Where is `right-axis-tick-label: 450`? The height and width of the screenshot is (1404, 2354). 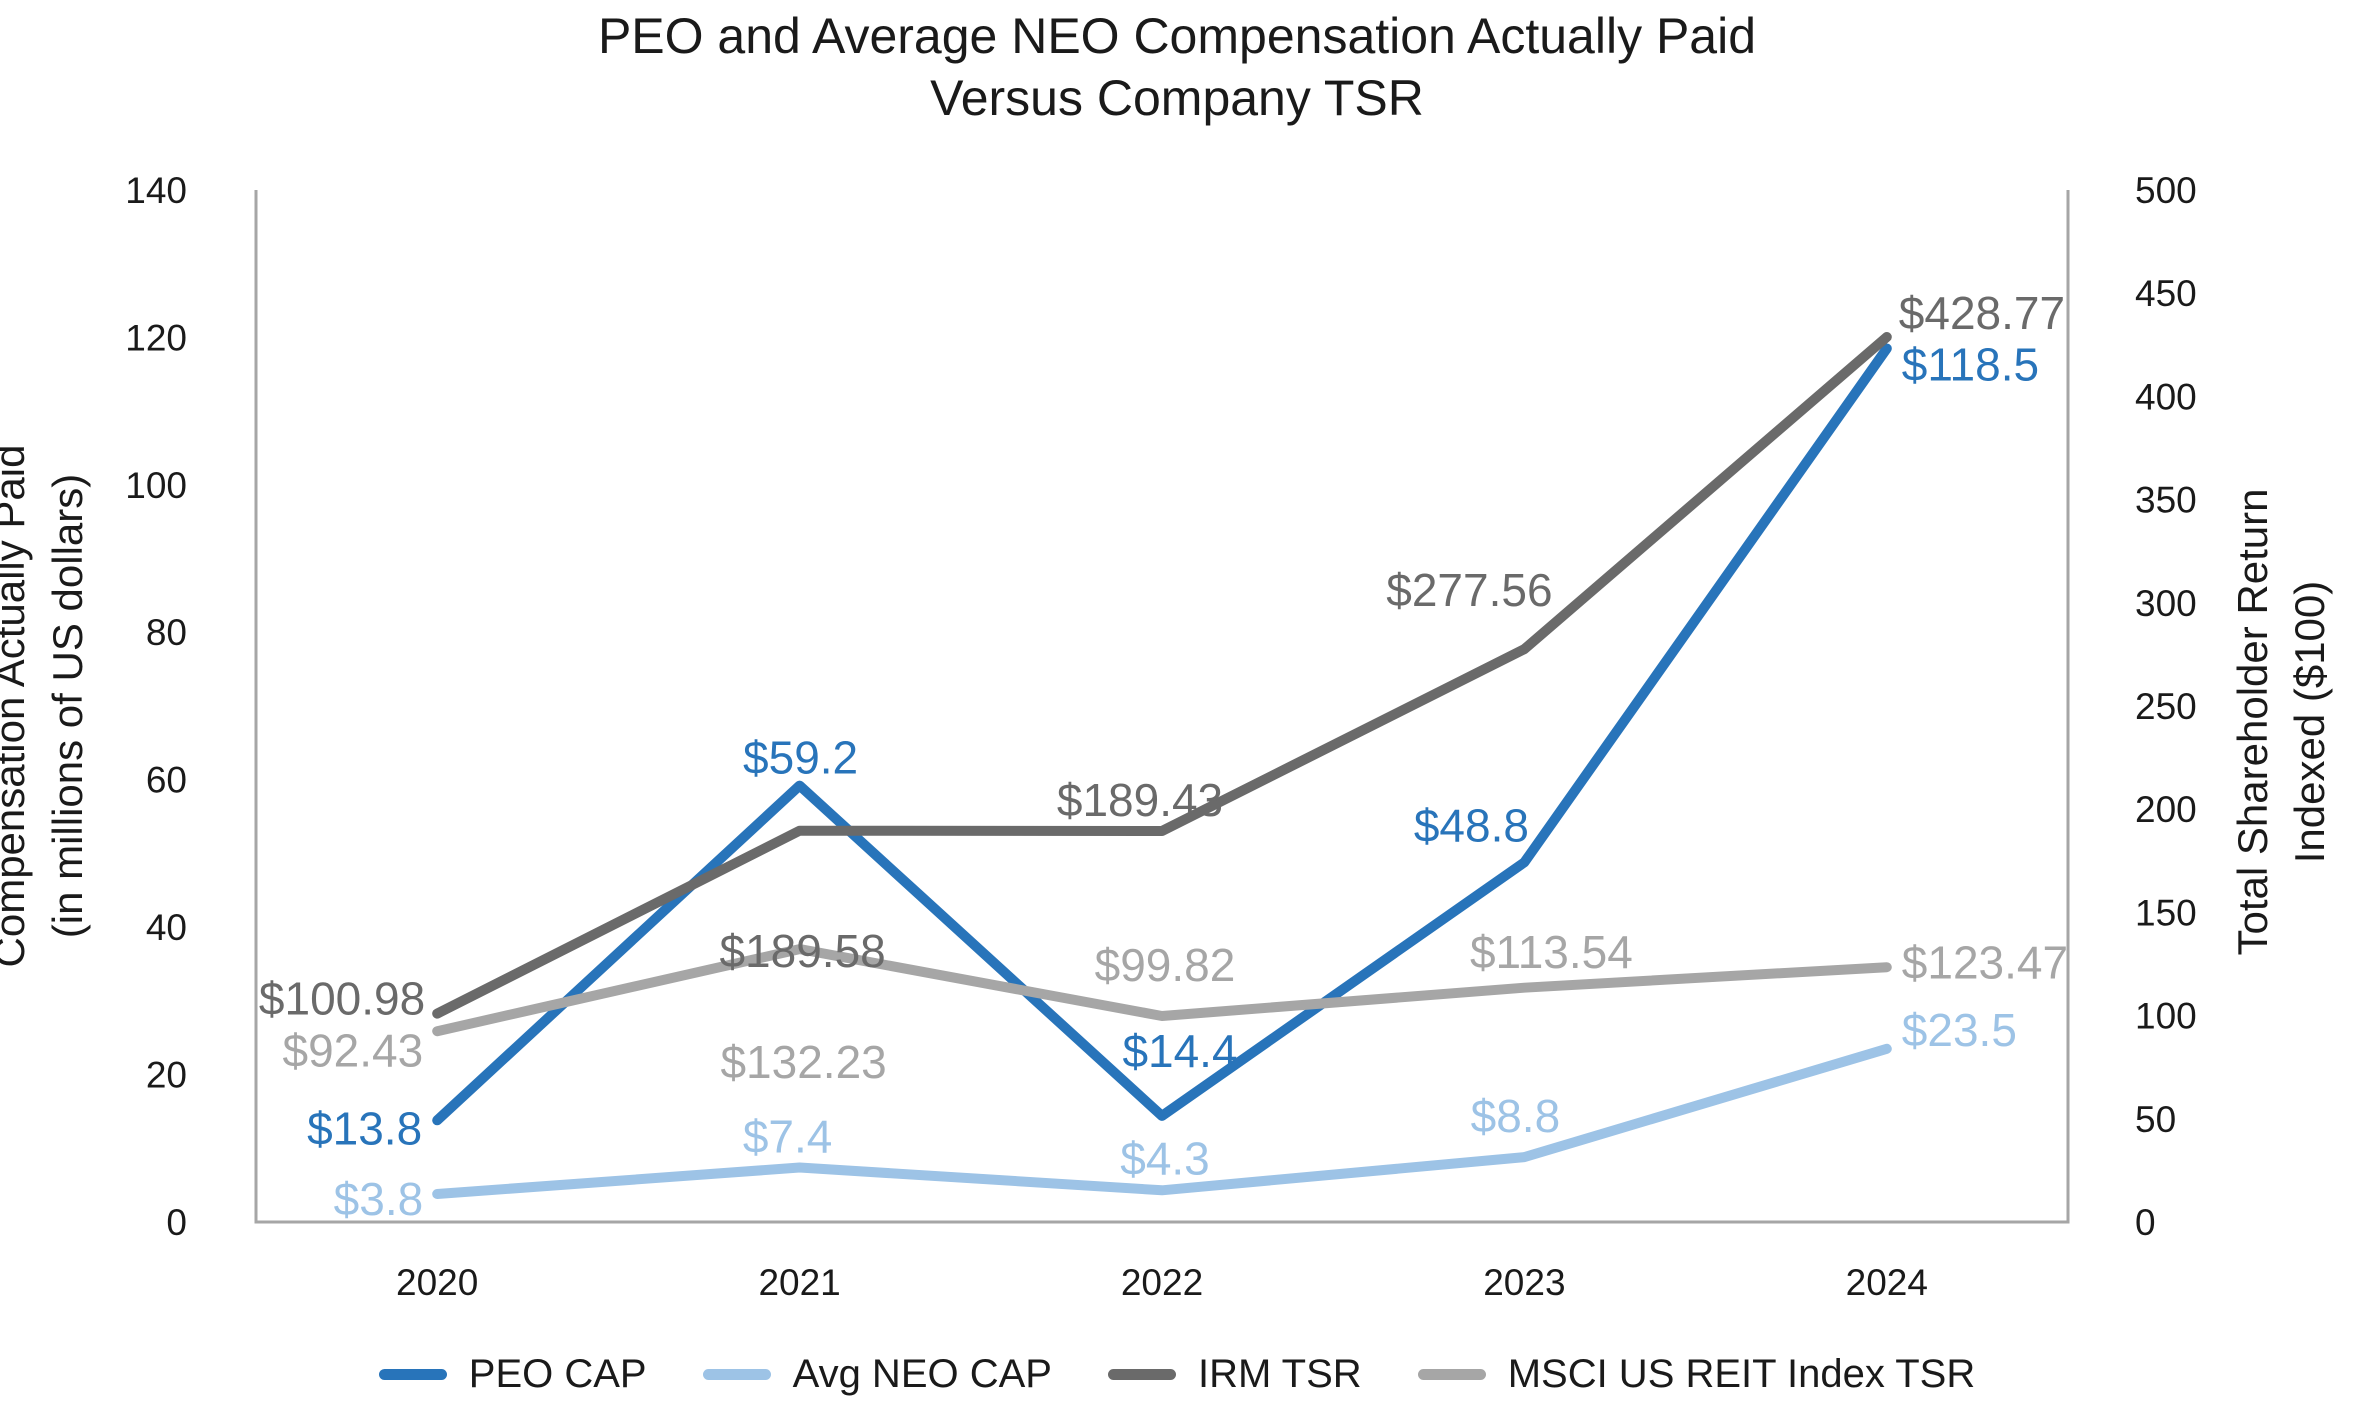
right-axis-tick-label: 450 is located at coordinates (2166, 293).